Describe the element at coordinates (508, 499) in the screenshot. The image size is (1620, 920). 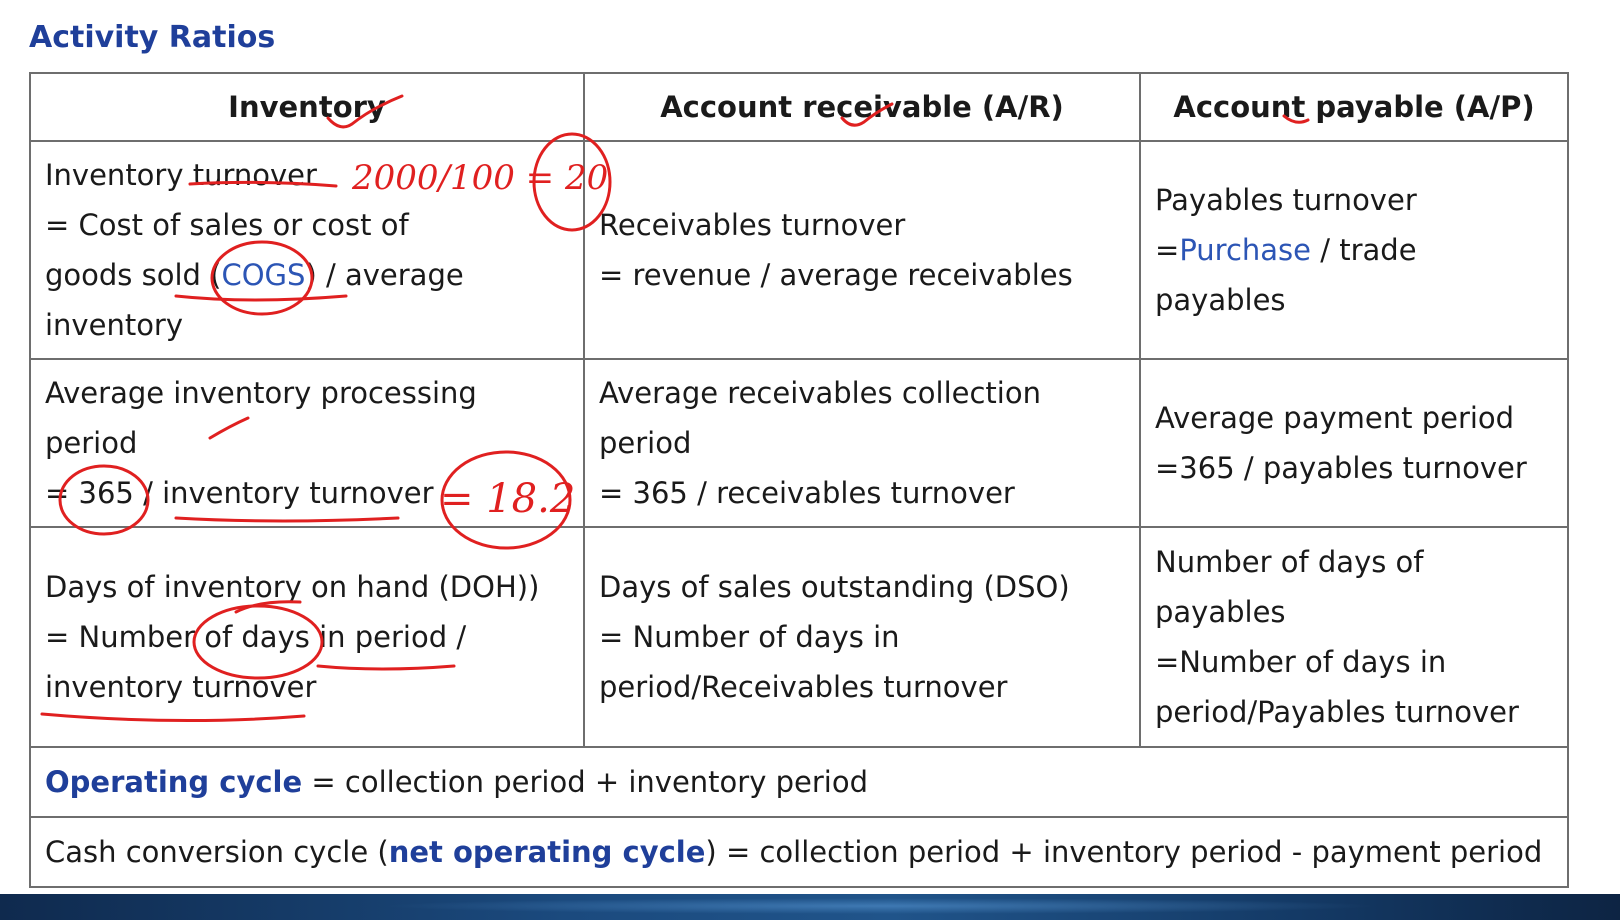
I see `annotation-calc-period: = 18.2` at that location.